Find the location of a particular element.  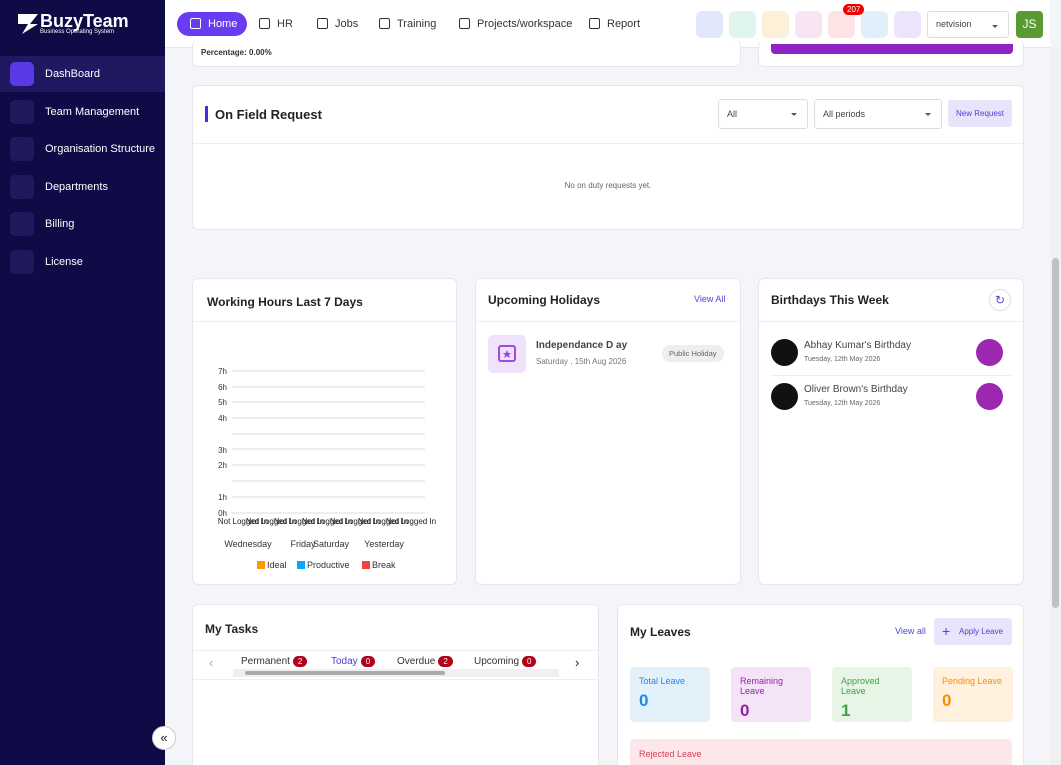

org-select: netvision is located at coordinates (968, 24).